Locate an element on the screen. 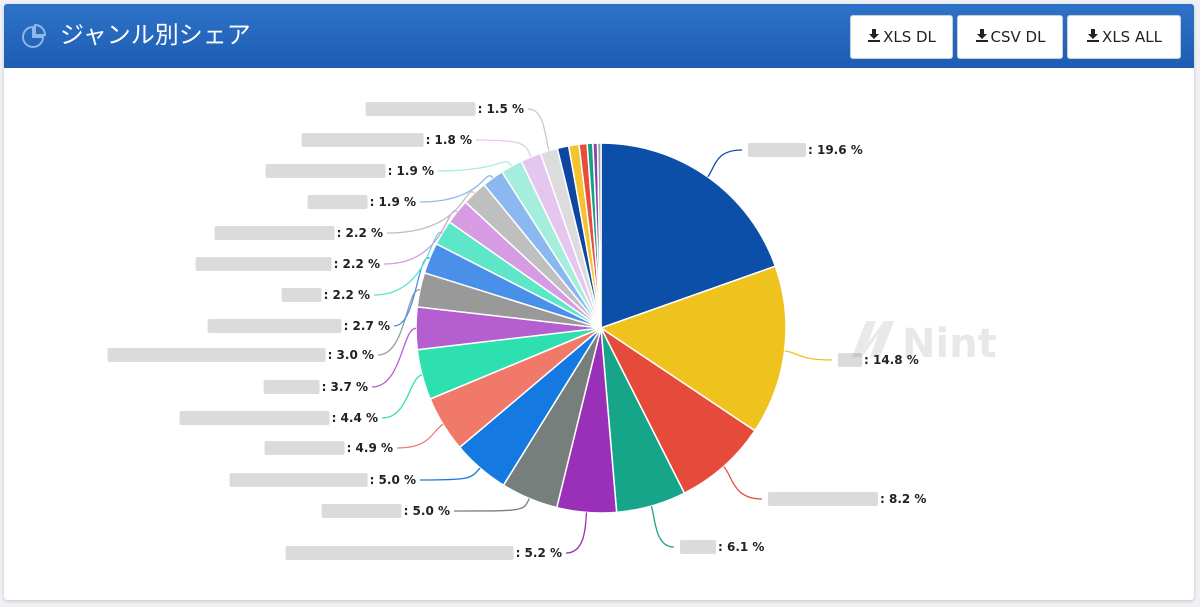 The width and height of the screenshot is (1200, 607). csv-download-label: CSV DL is located at coordinates (1018, 37).